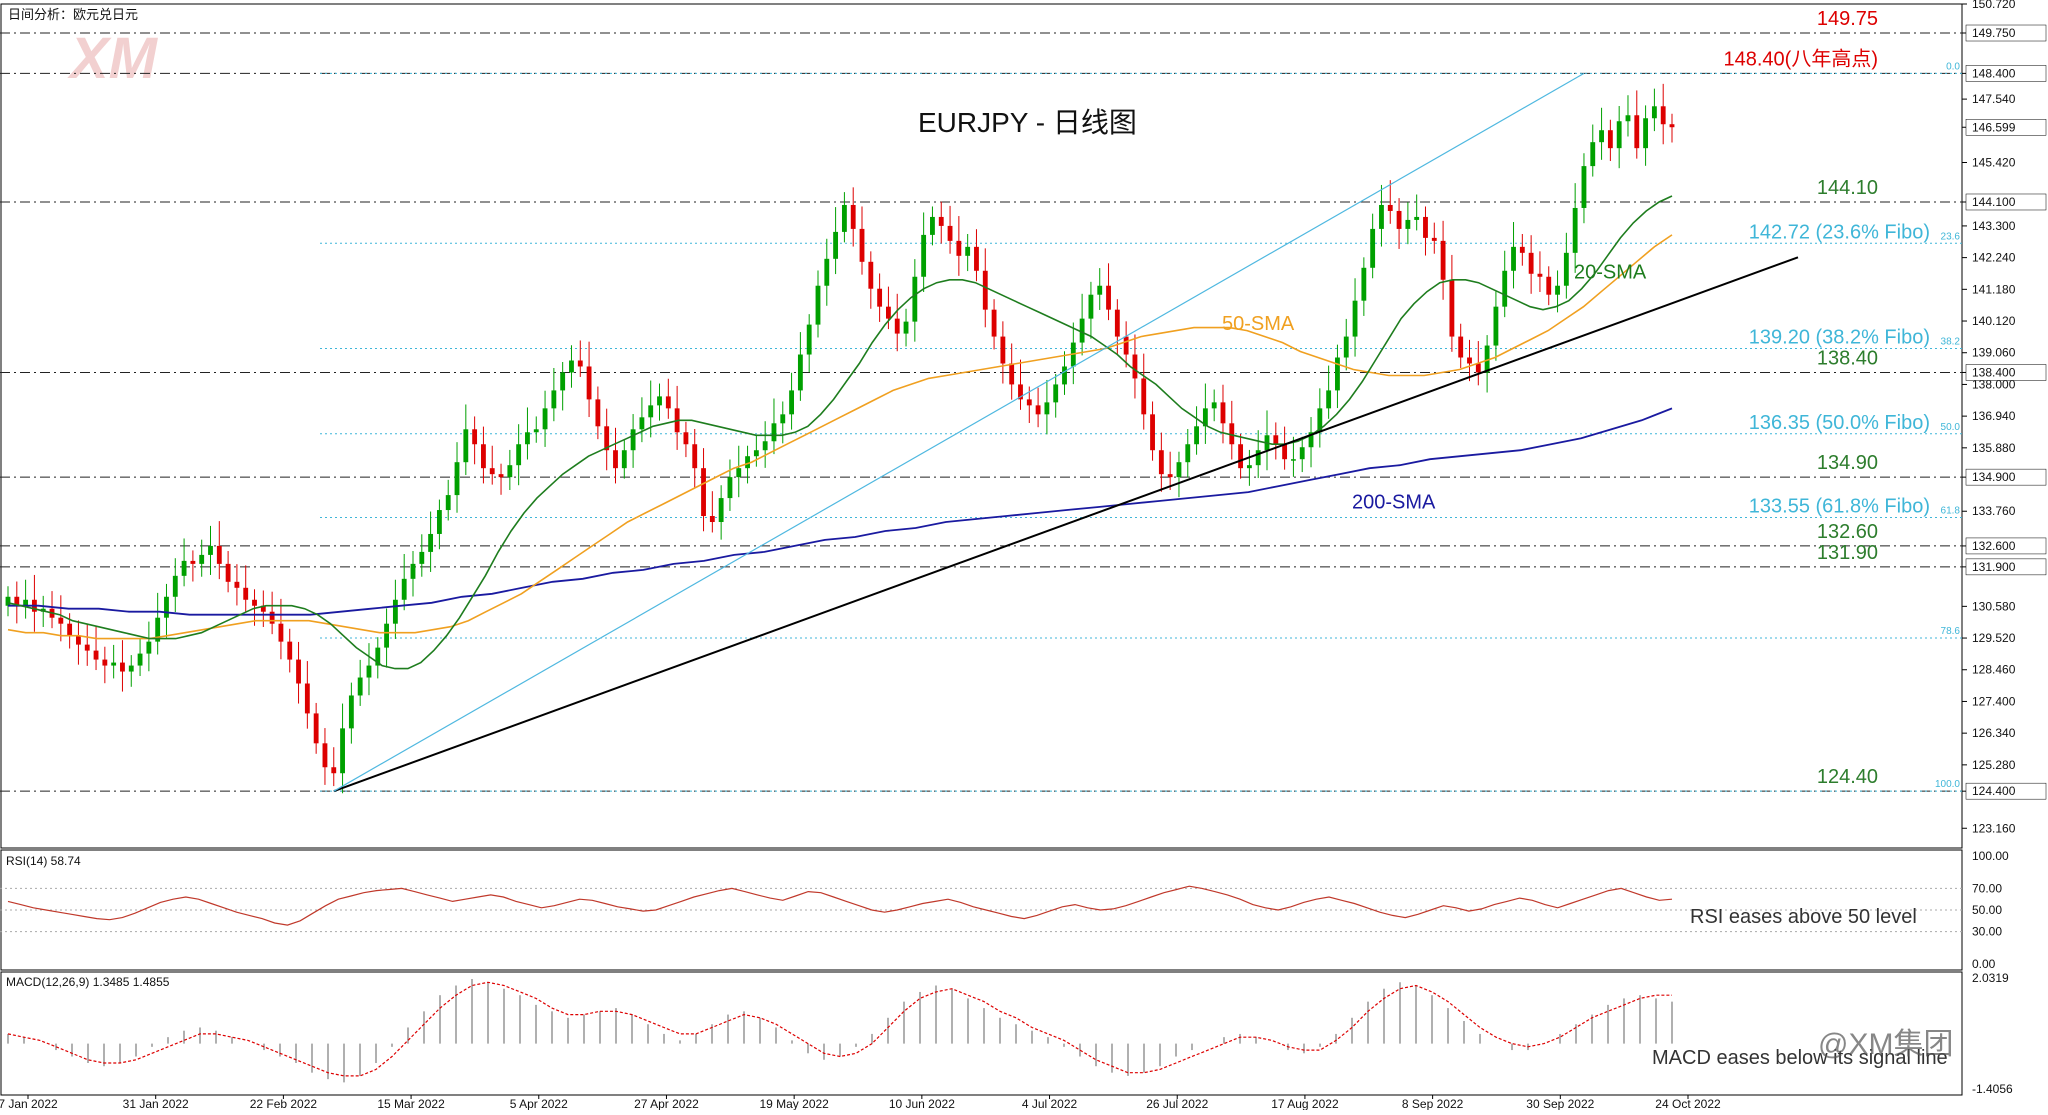 The image size is (2048, 1115). What do you see at coordinates (1885, 1044) in the screenshot?
I see `footer-watermark: @XM集团` at bounding box center [1885, 1044].